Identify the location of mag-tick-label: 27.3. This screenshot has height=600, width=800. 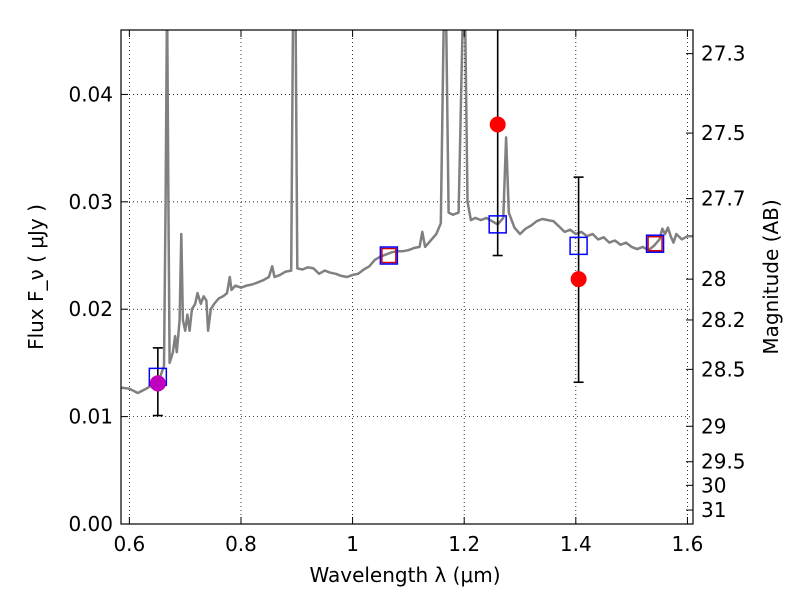
(723, 54).